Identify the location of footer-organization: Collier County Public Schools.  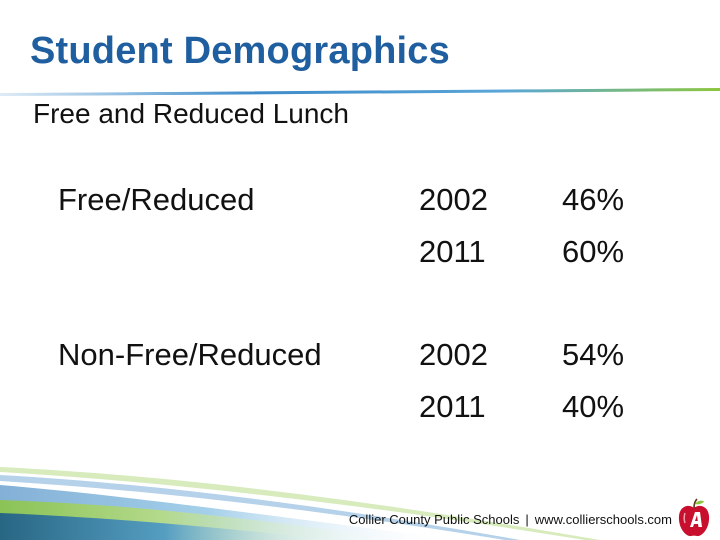
(434, 519).